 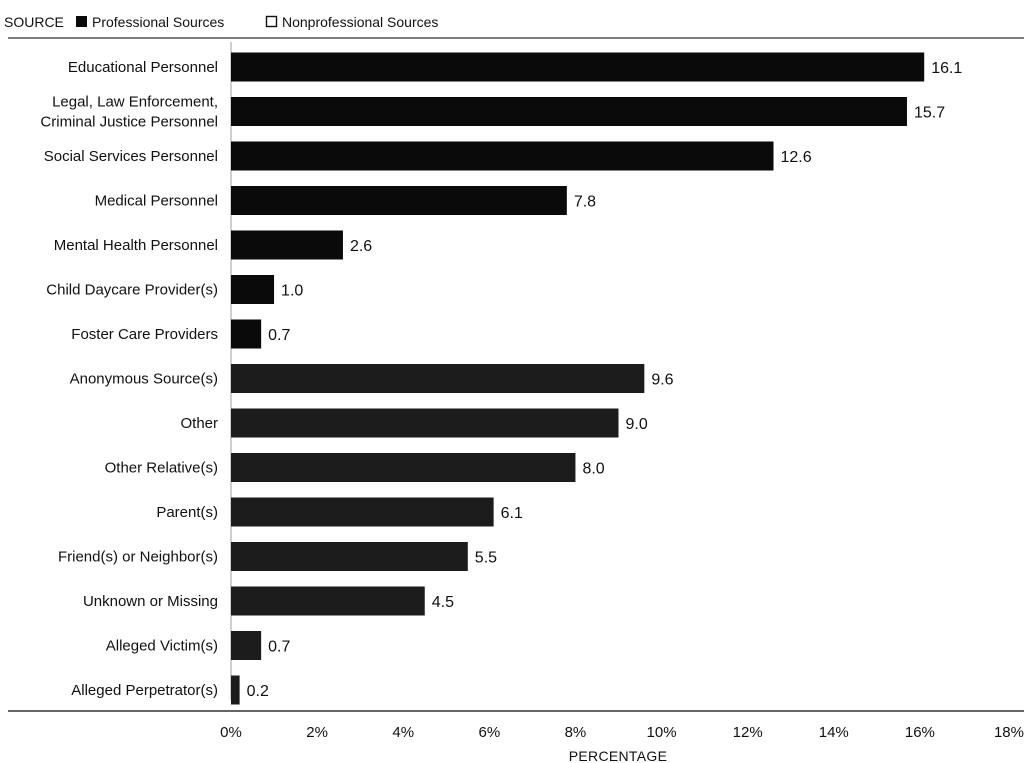 I want to click on x-tick-labels-group: 0% 2% 4% 6% 8% 10% 12% 14% 16% 18%, so click(x=622, y=732).